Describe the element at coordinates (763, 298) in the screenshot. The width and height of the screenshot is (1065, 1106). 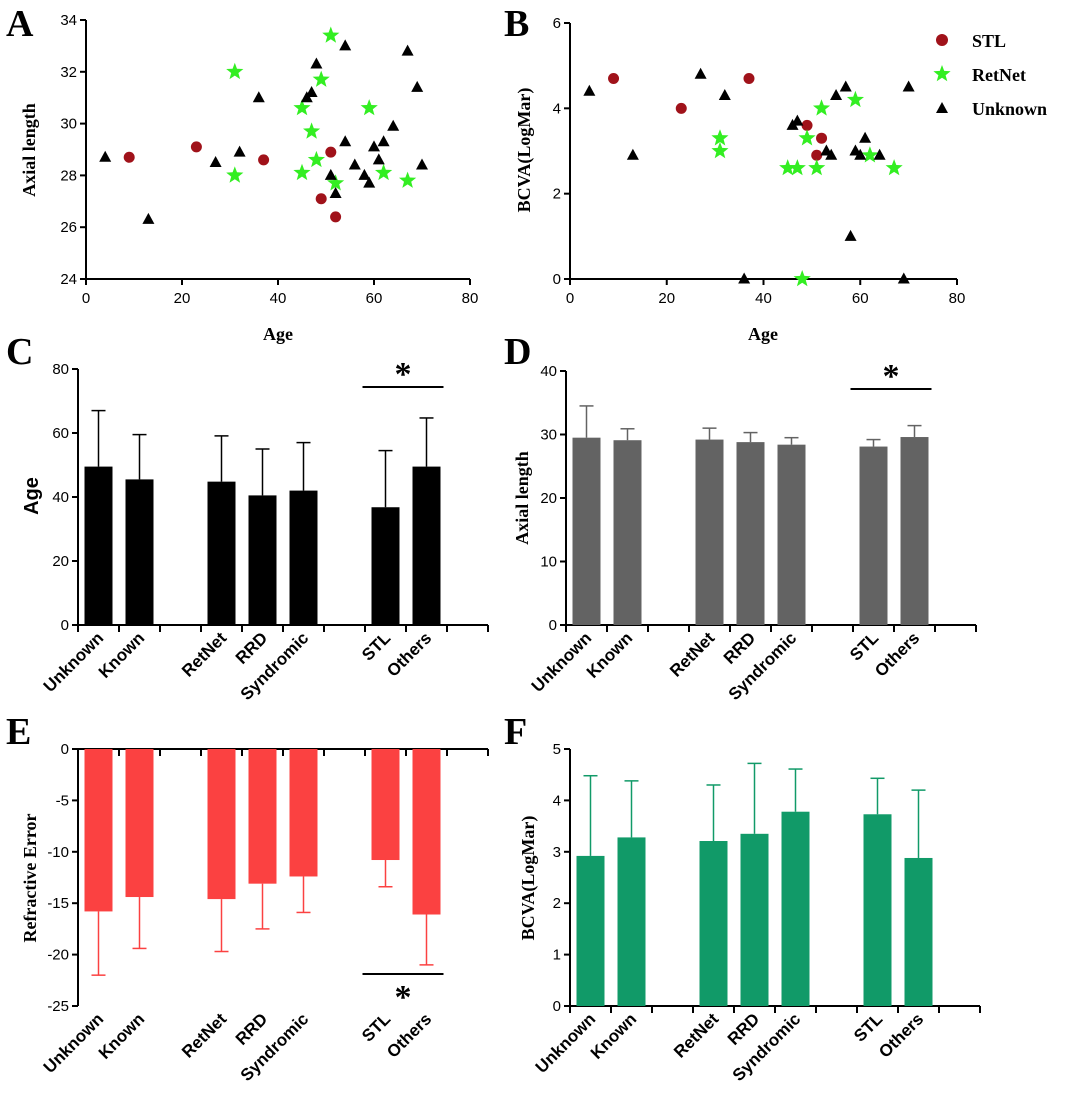
I see `panel-b-x-tick-label: 40` at that location.